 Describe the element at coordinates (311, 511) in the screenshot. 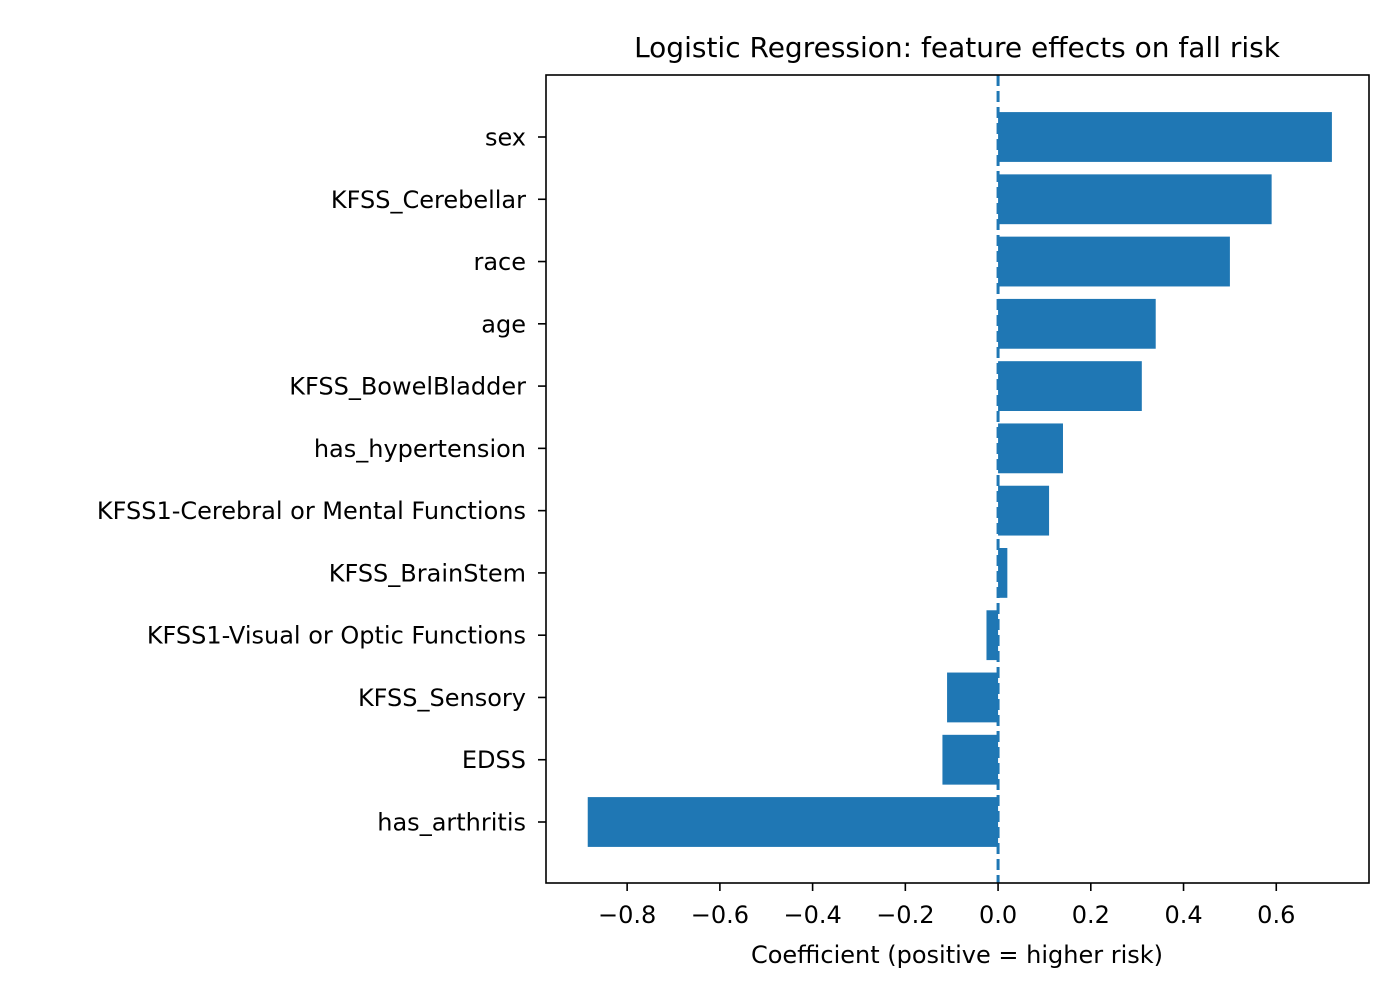

I see `y-tick-label: KFSS1-Cerebral or Mental Functions` at that location.